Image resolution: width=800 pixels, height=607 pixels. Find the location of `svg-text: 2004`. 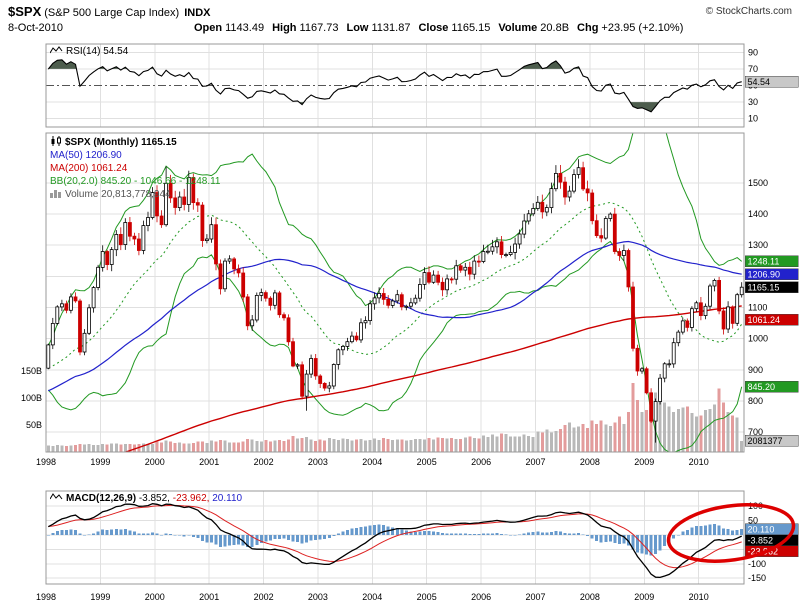

svg-text: 2004 is located at coordinates (372, 462).